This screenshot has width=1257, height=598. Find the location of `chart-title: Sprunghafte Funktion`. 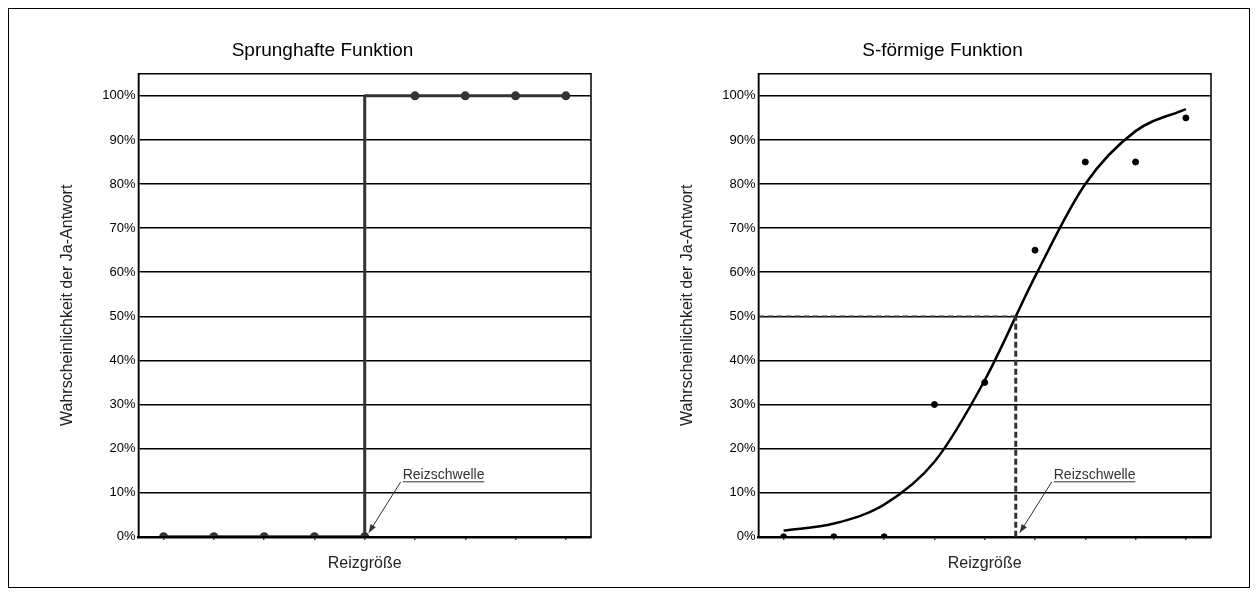

chart-title: Sprunghafte Funktion is located at coordinates (322, 49).